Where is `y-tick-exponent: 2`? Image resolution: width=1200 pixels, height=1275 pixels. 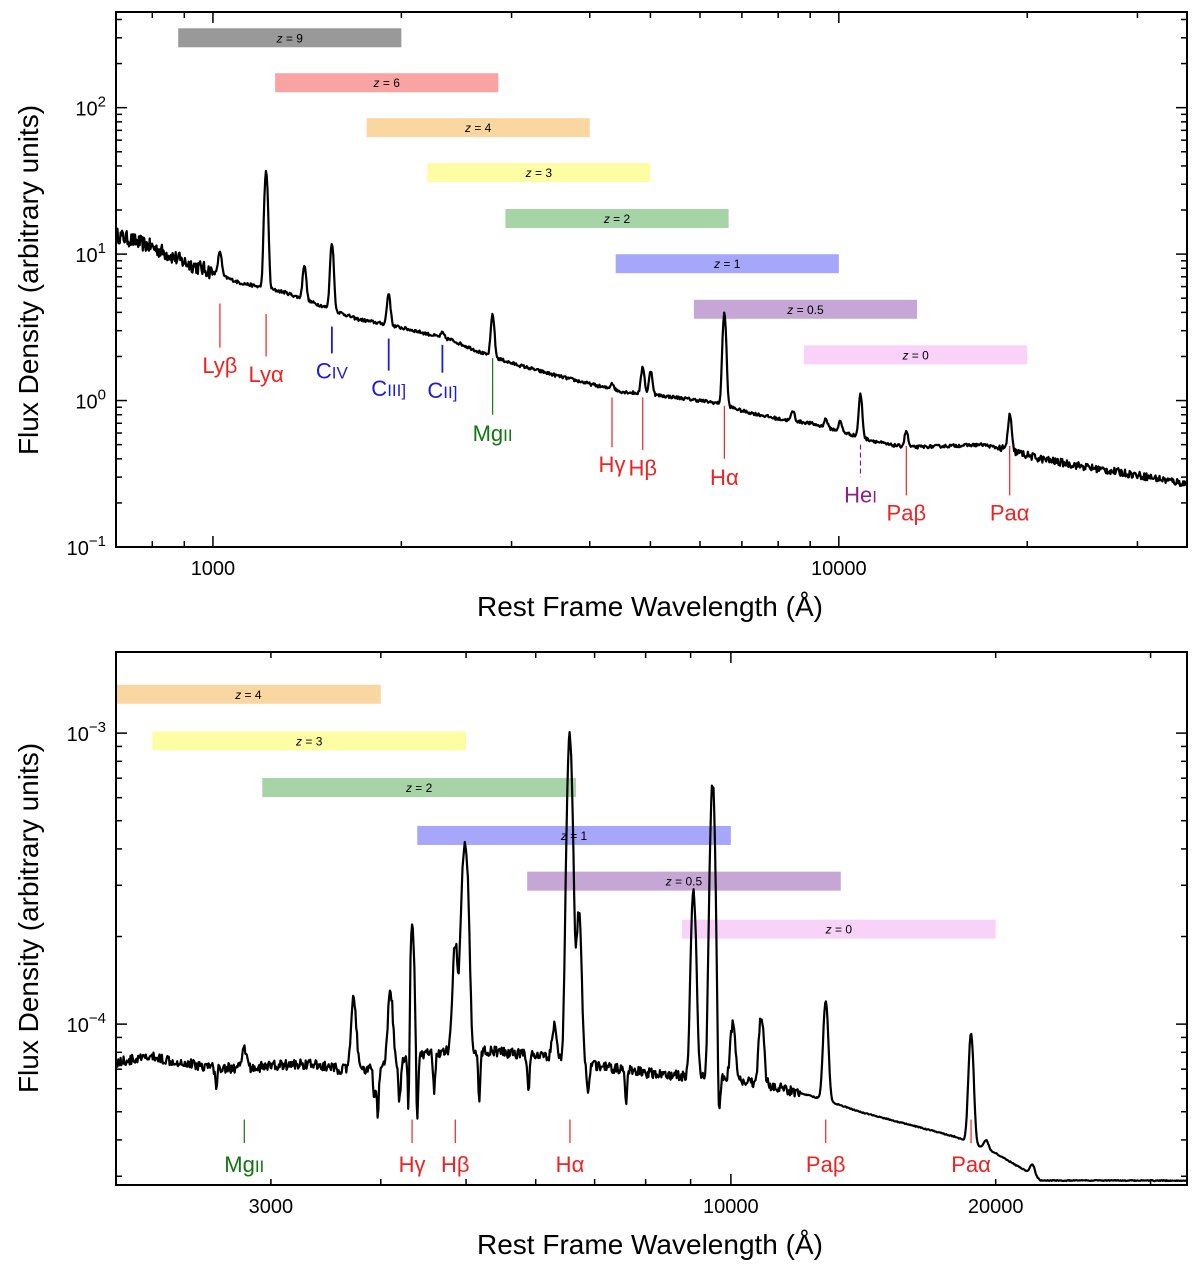
y-tick-exponent: 2 is located at coordinates (102, 102).